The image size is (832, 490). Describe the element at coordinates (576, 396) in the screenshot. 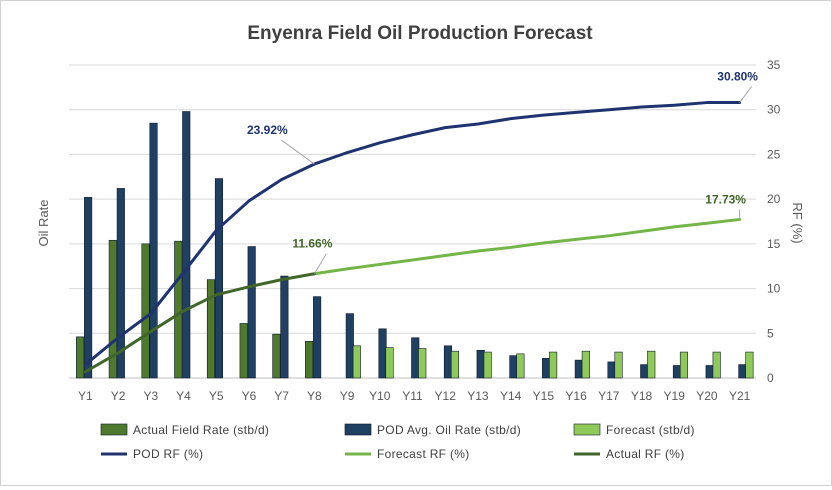

I see `x-tick-label: Y16` at that location.